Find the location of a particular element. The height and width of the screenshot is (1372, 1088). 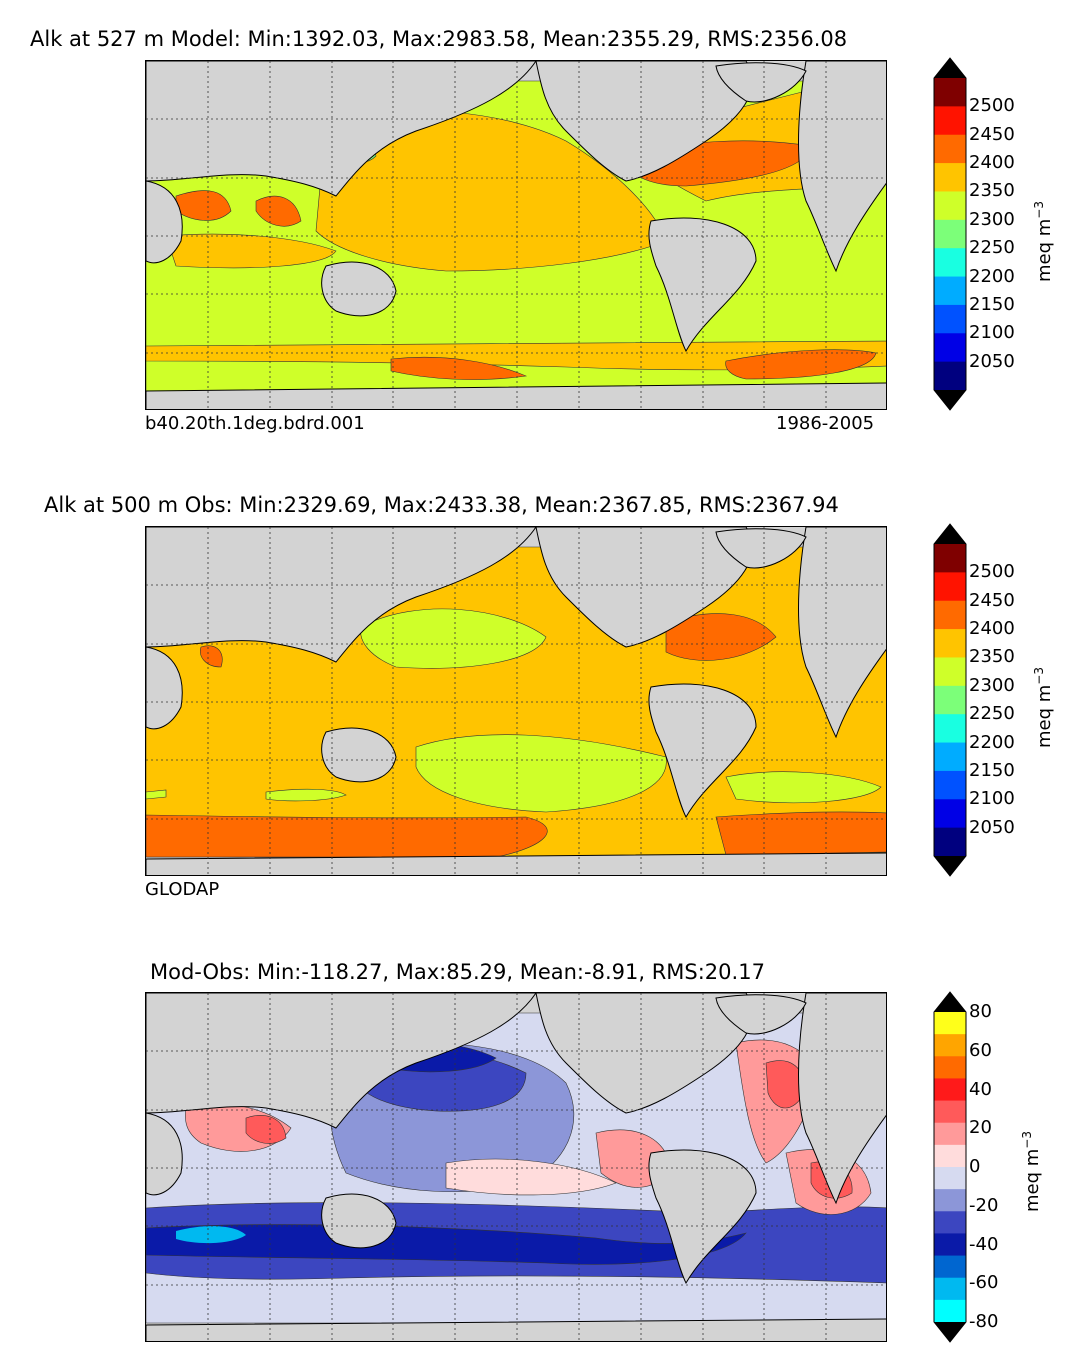

panel3-unit-text: meq m is located at coordinates (1032, 1180).